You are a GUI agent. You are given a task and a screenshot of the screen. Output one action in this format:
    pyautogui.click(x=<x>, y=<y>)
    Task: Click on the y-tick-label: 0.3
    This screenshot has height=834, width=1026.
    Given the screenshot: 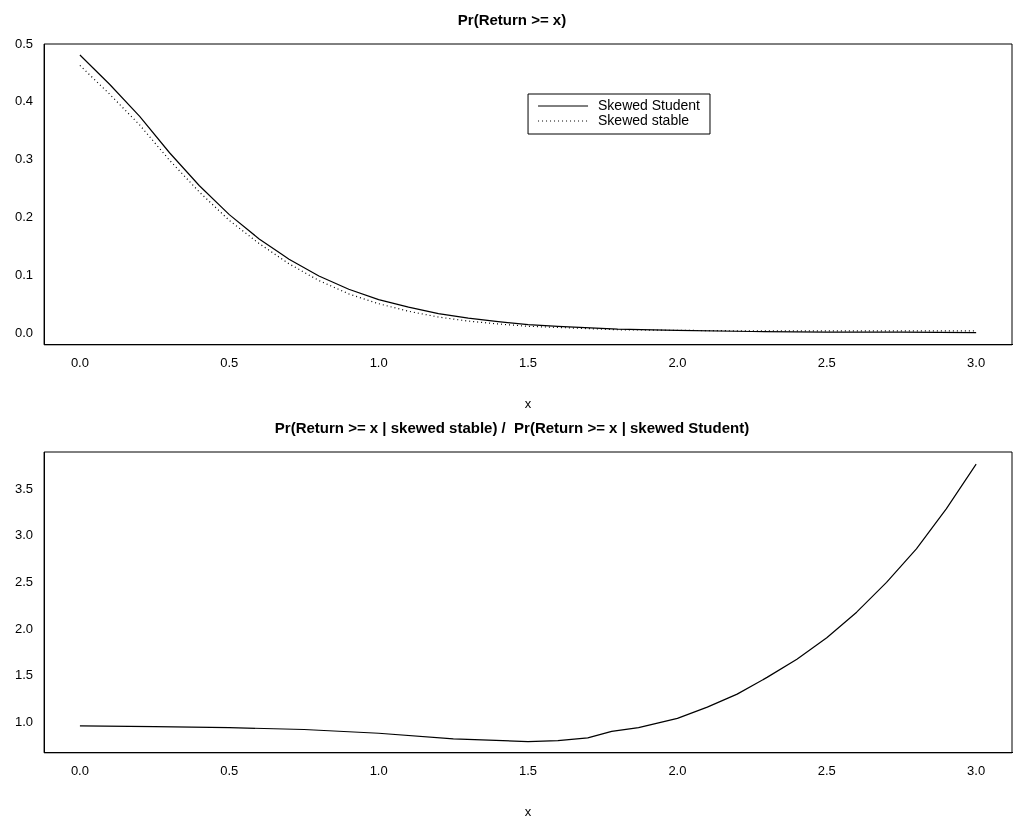 What is the action you would take?
    pyautogui.click(x=24, y=159)
    